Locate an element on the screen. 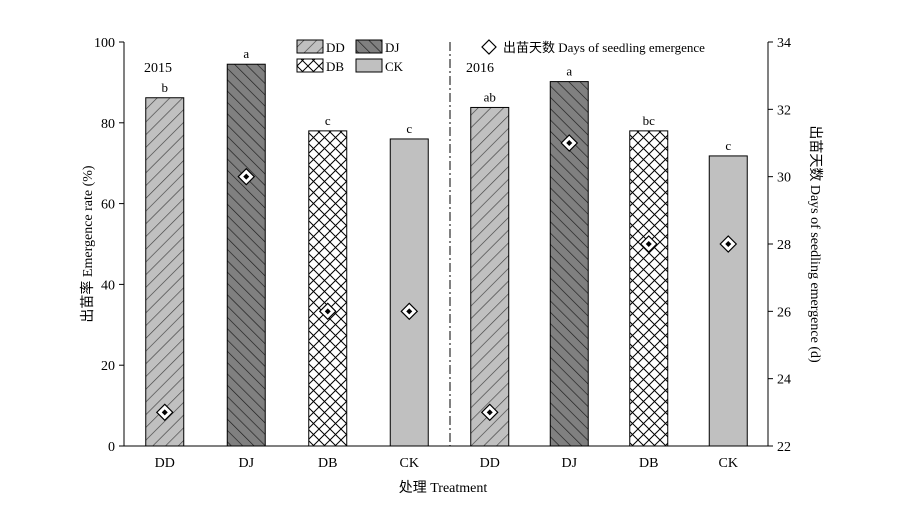 This screenshot has height=509, width=897. left-y-tick-label: 40 is located at coordinates (108, 285).